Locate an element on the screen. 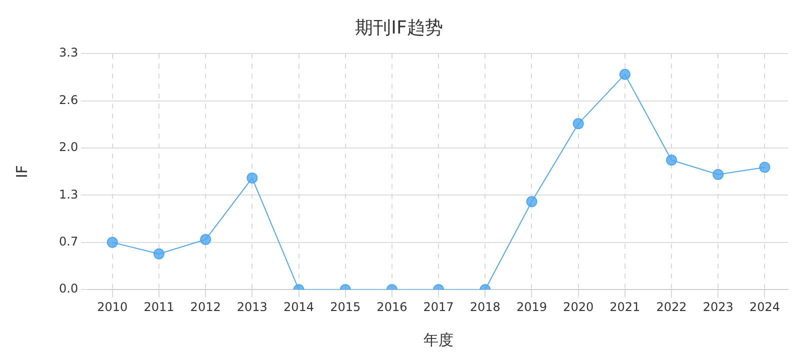 This screenshot has width=810, height=360. x-tick-label: 2013 is located at coordinates (252, 307).